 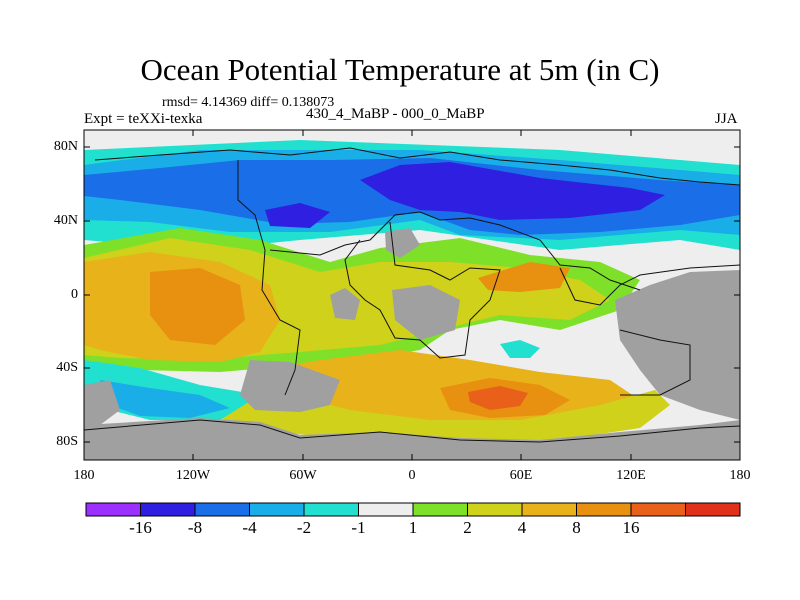 I want to click on atlantic-cyan-patch, so click(x=520, y=349).